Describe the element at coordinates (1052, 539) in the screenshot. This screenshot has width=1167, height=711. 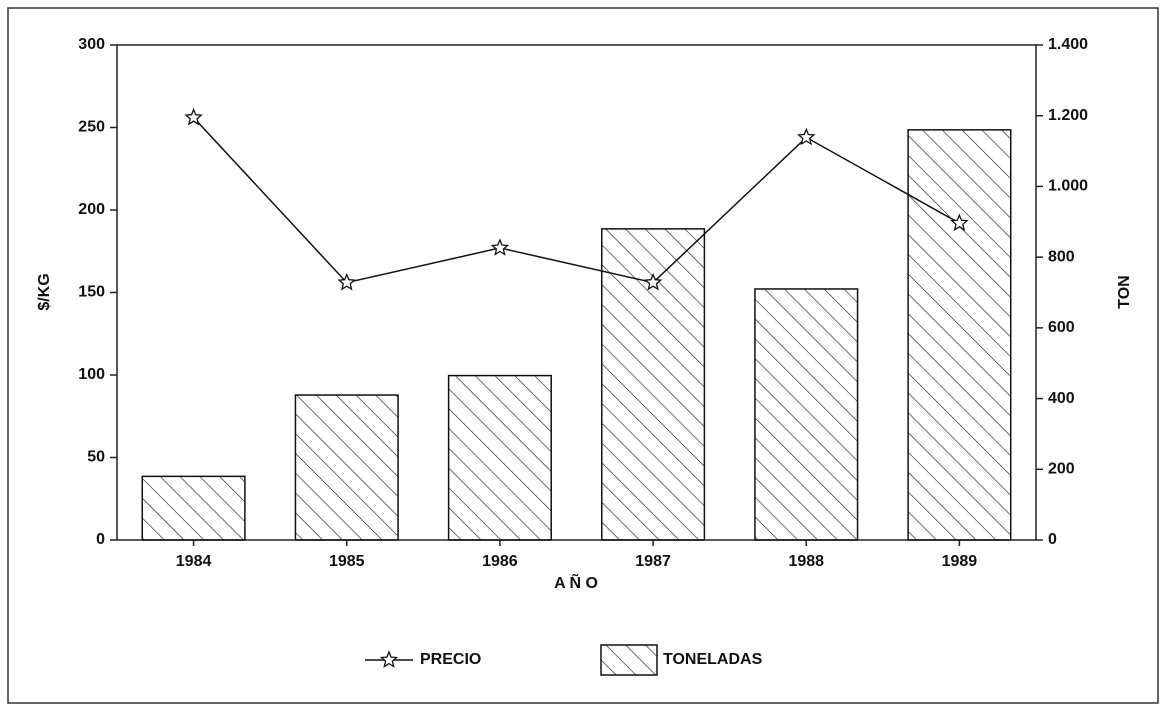
I see `y2-tick-label: 0` at that location.